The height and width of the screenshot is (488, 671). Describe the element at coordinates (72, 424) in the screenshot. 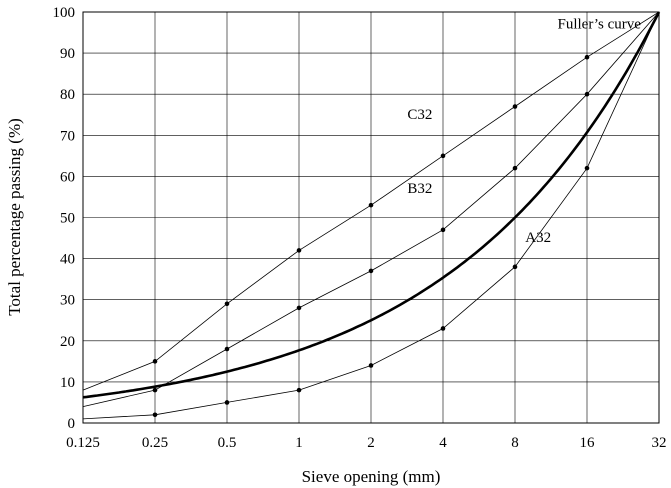

I see `y-tick-label: 0` at that location.